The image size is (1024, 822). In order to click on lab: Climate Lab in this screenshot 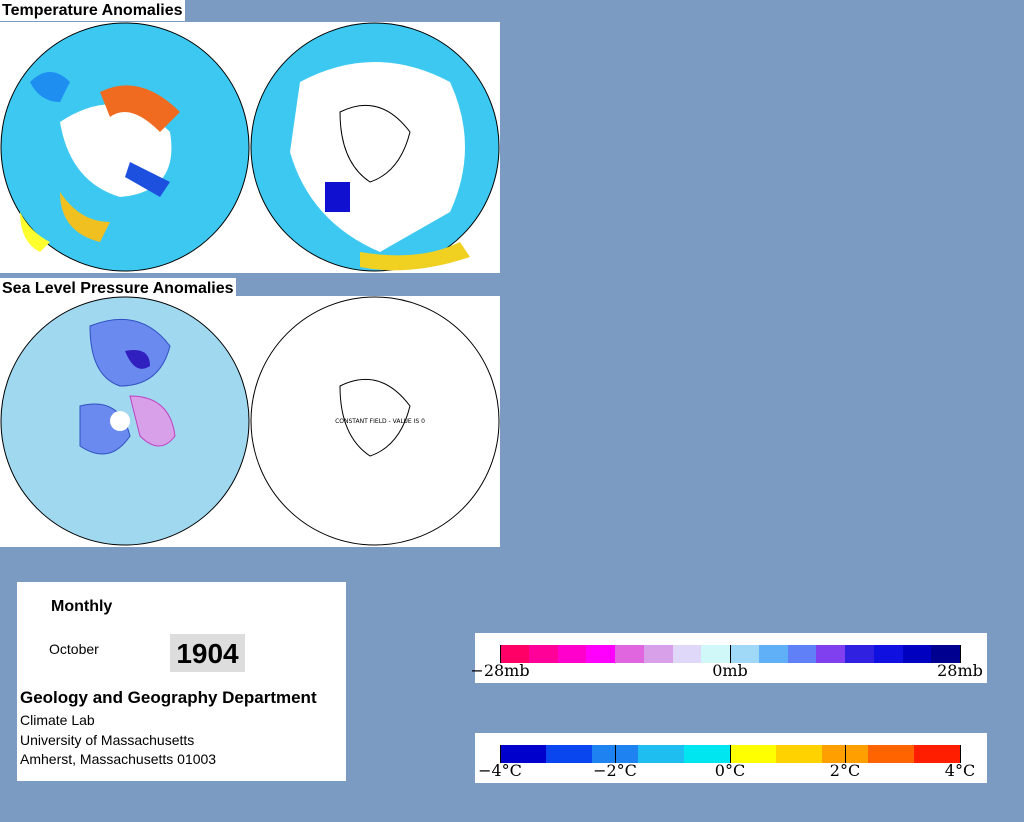, I will do `click(57, 720)`.